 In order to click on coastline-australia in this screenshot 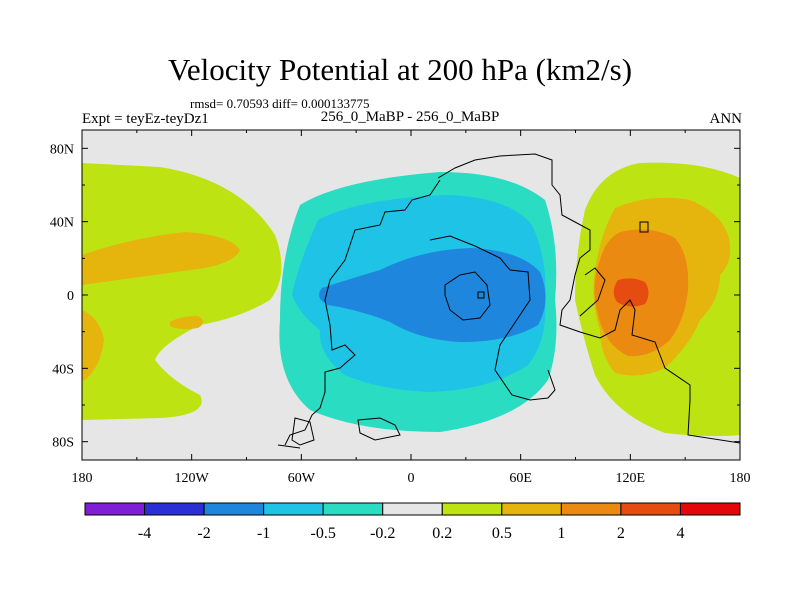, I will do `click(592, 292)`.